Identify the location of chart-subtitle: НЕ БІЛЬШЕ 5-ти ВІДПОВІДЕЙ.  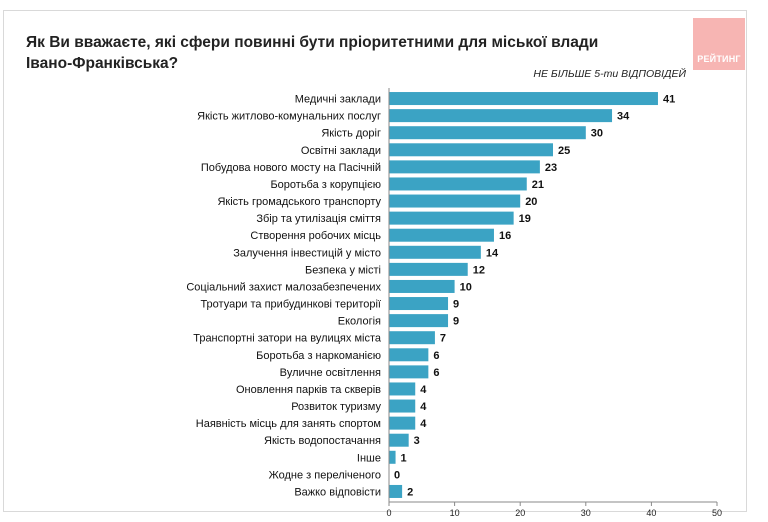
(609, 74).